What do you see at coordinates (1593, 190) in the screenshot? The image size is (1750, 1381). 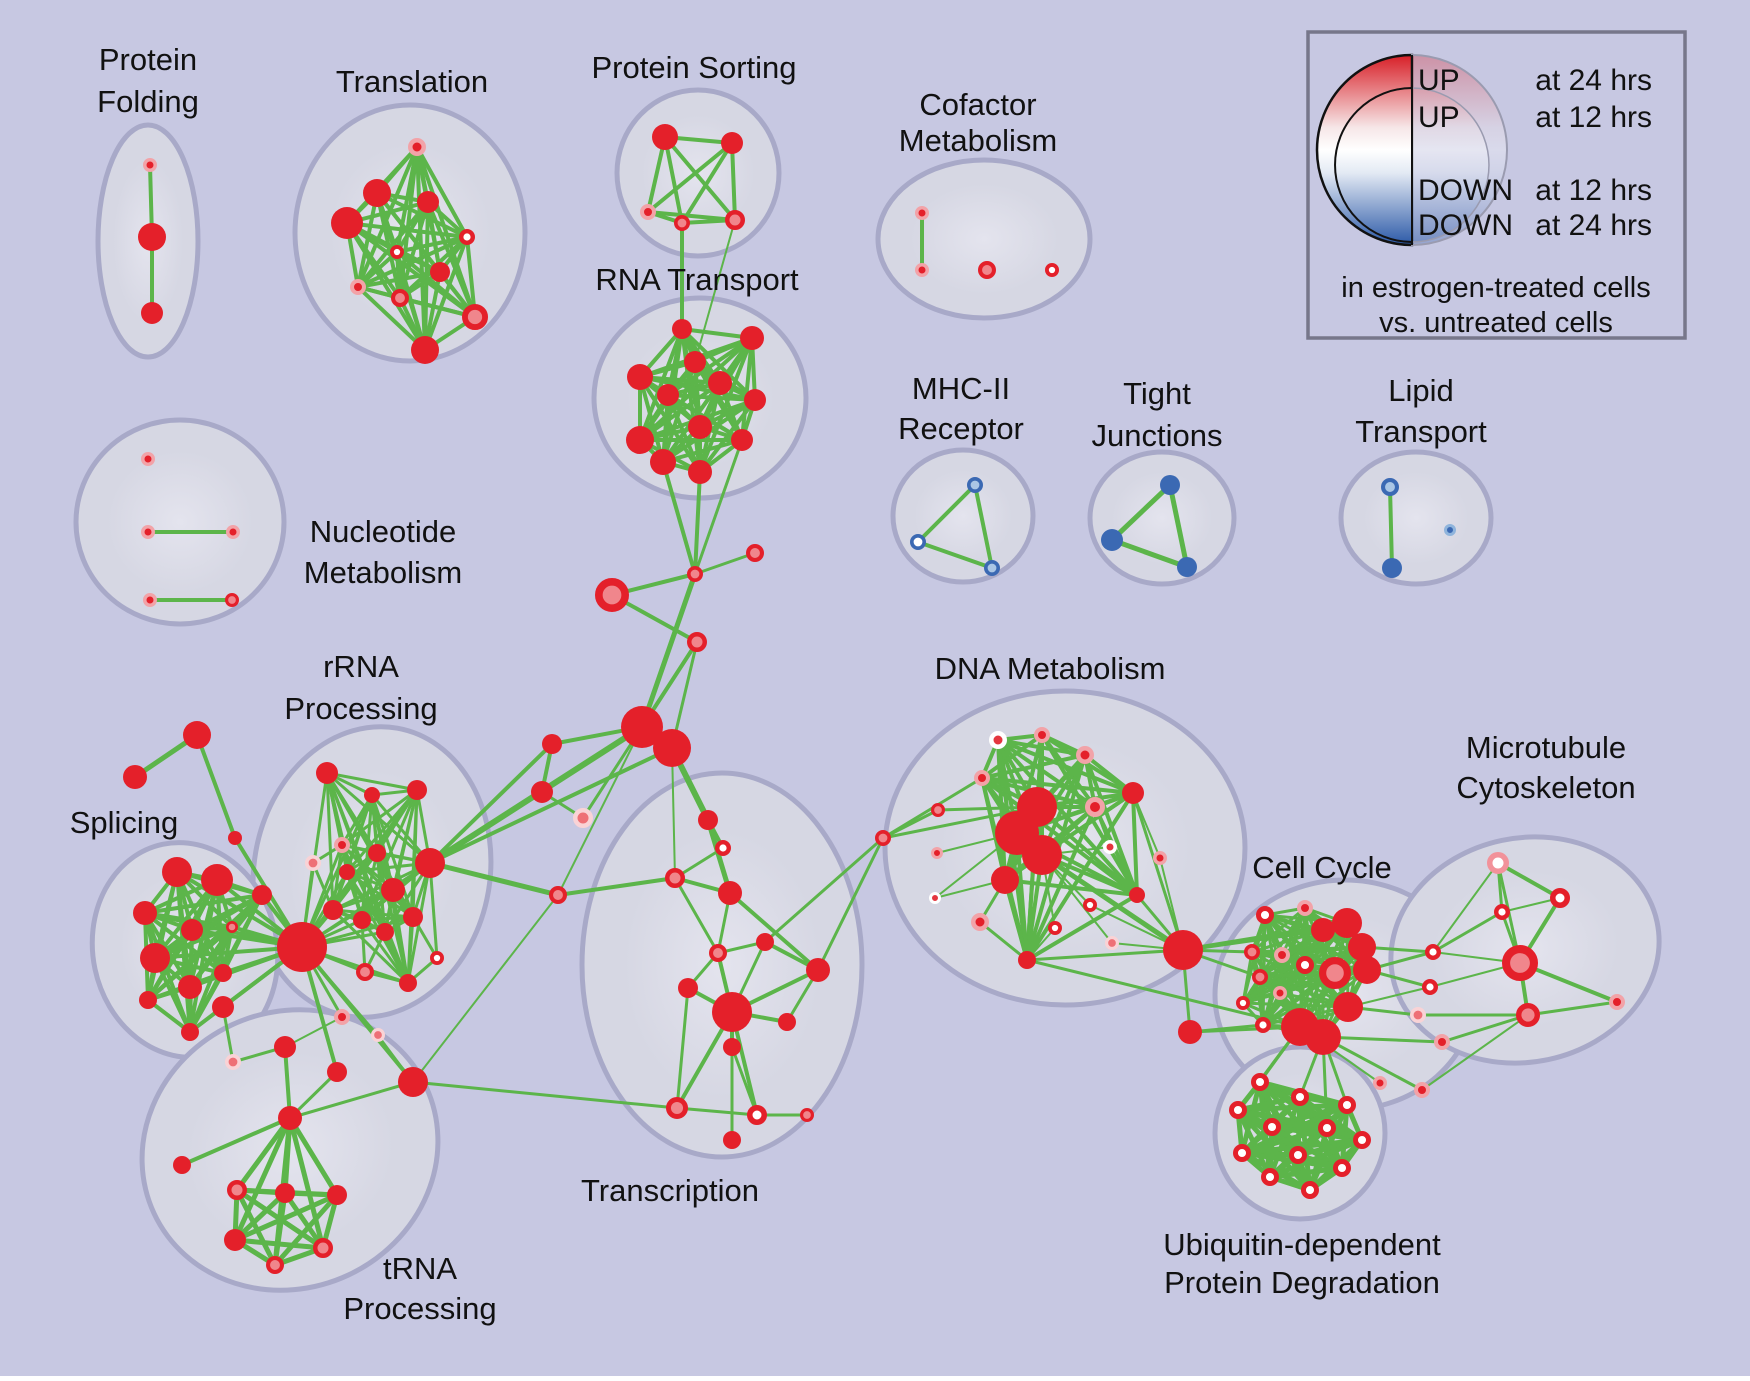 I see `legend-time-label: at 12 hrs` at bounding box center [1593, 190].